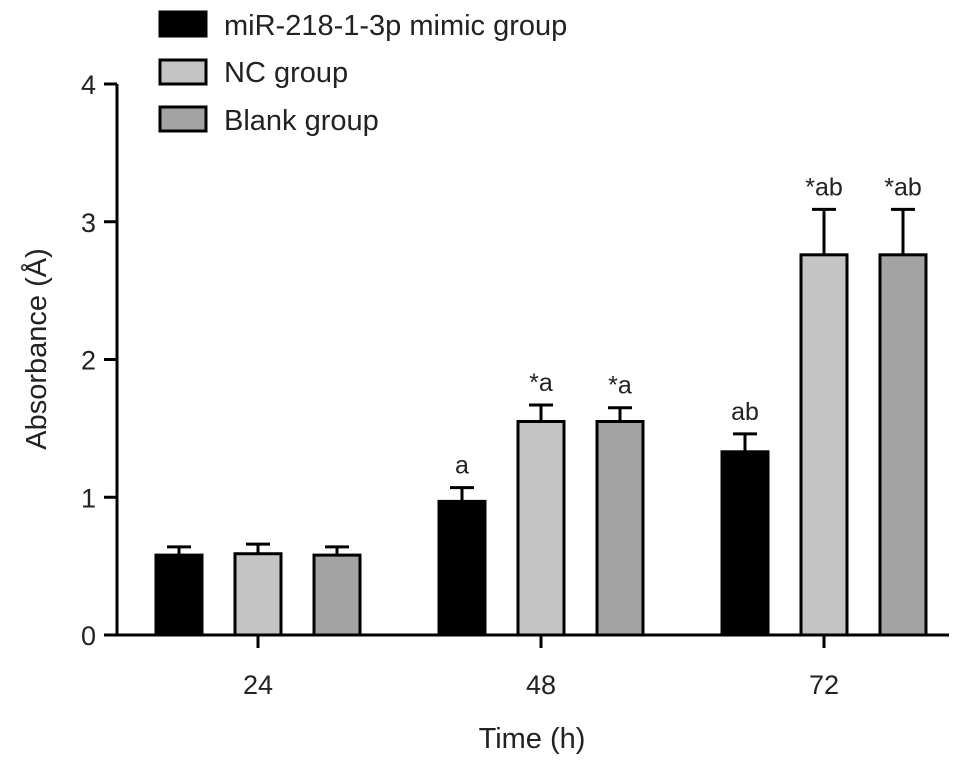  What do you see at coordinates (286, 73) in the screenshot?
I see `legend-label-nc: NC group` at bounding box center [286, 73].